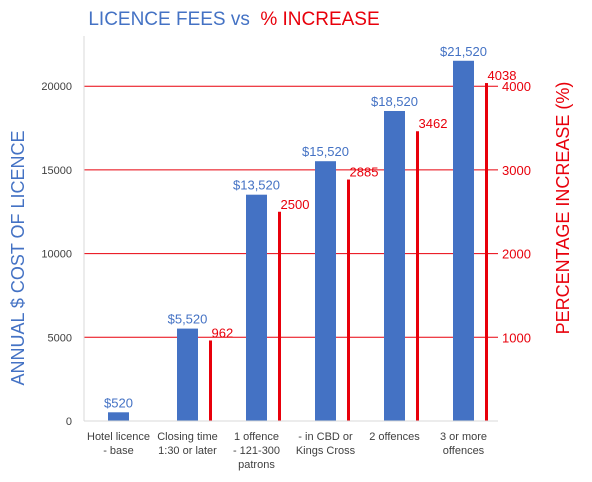 The image size is (592, 482). What do you see at coordinates (187, 437) in the screenshot?
I see `x-tick-label-line: Closing time` at bounding box center [187, 437].